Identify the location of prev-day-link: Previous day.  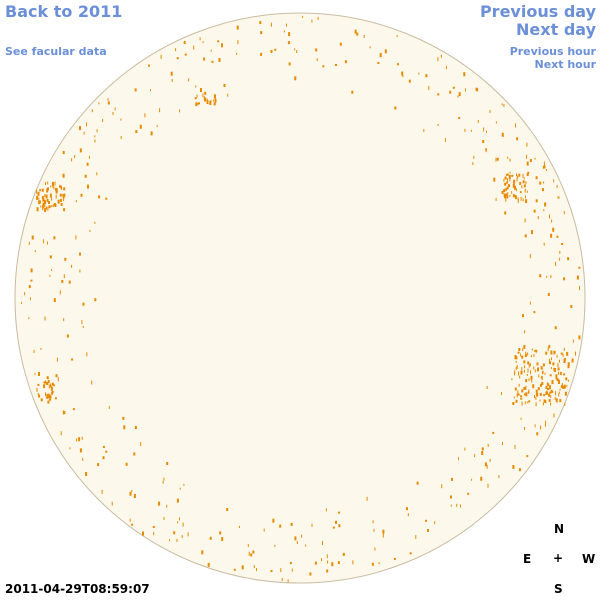
(537, 11).